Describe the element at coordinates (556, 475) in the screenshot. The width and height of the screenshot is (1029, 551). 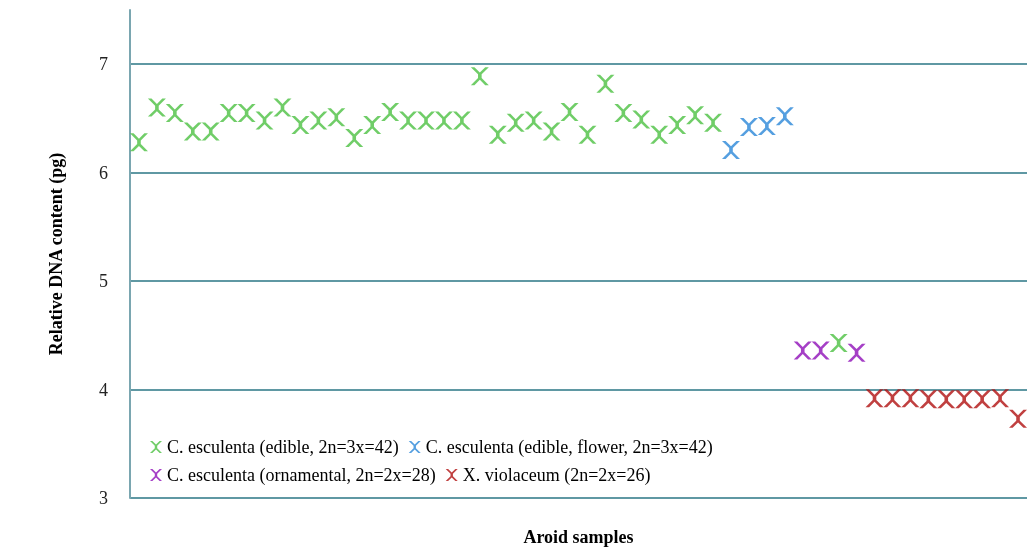
I see `legend-label: X. violaceum (2n=2x=26)` at that location.